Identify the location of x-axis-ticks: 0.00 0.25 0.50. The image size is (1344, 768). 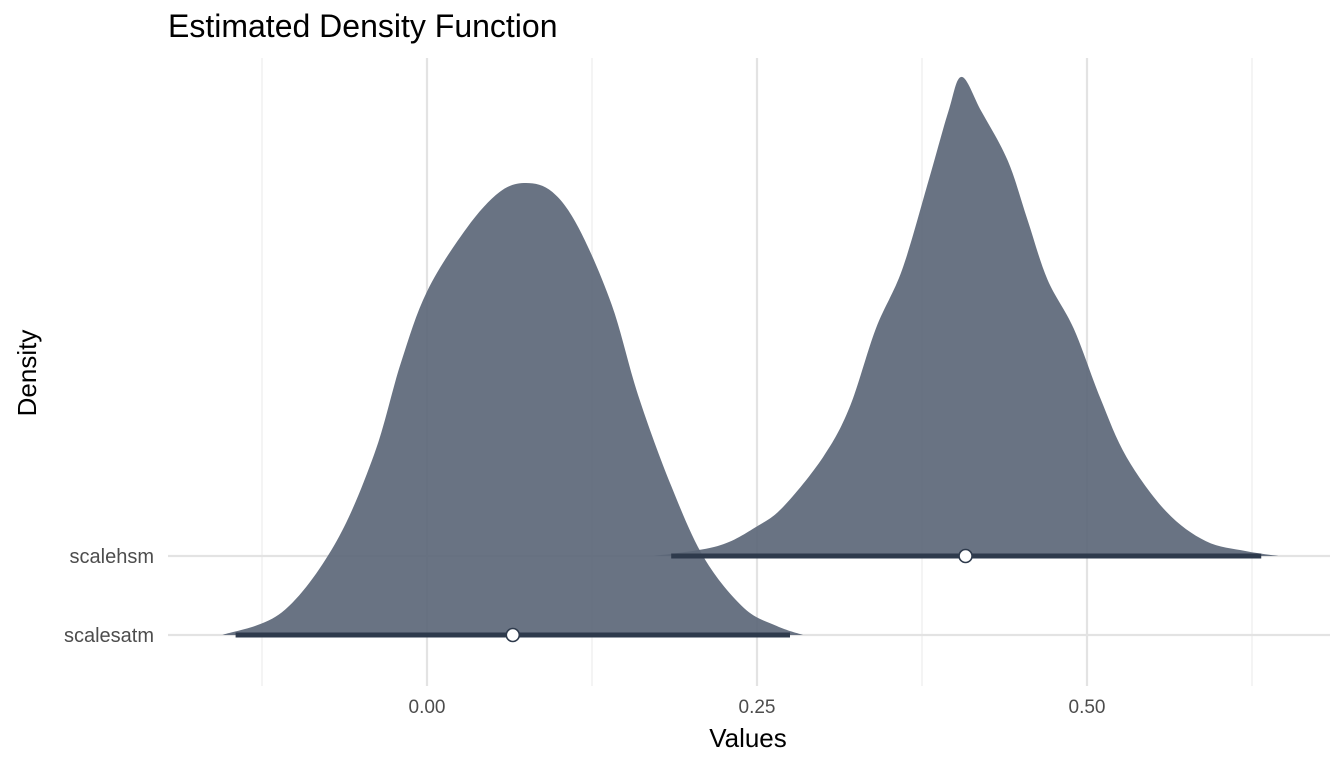
(757, 707).